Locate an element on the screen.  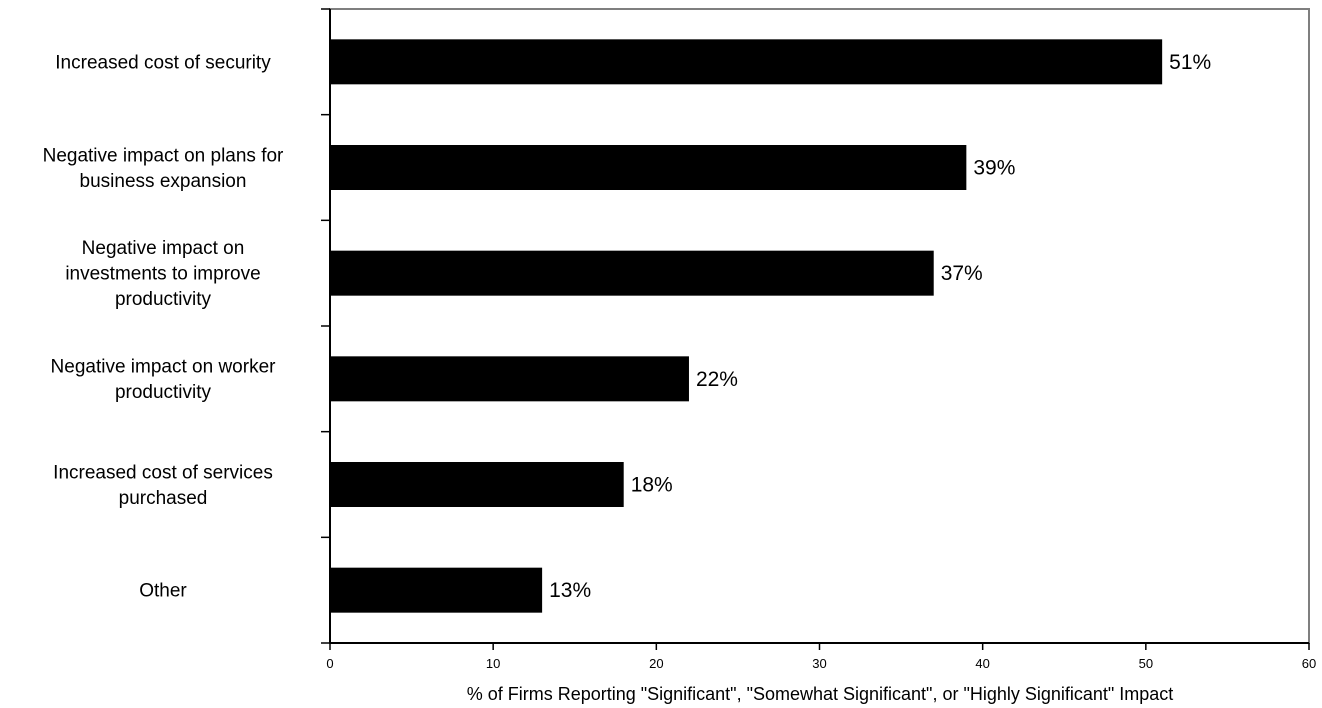
x-tick-label: 60 is located at coordinates (1309, 663).